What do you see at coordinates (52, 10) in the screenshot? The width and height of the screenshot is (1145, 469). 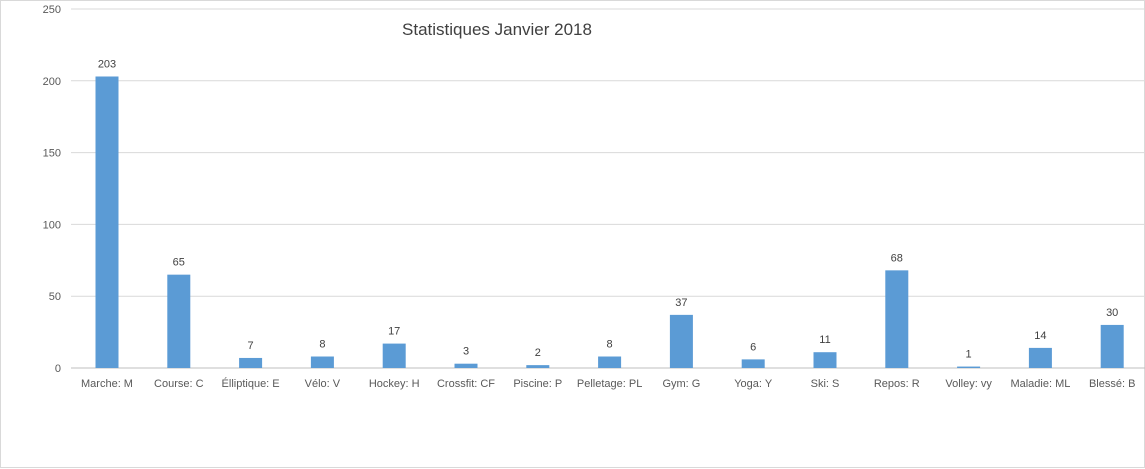 I see `y-tick-label: 250` at bounding box center [52, 10].